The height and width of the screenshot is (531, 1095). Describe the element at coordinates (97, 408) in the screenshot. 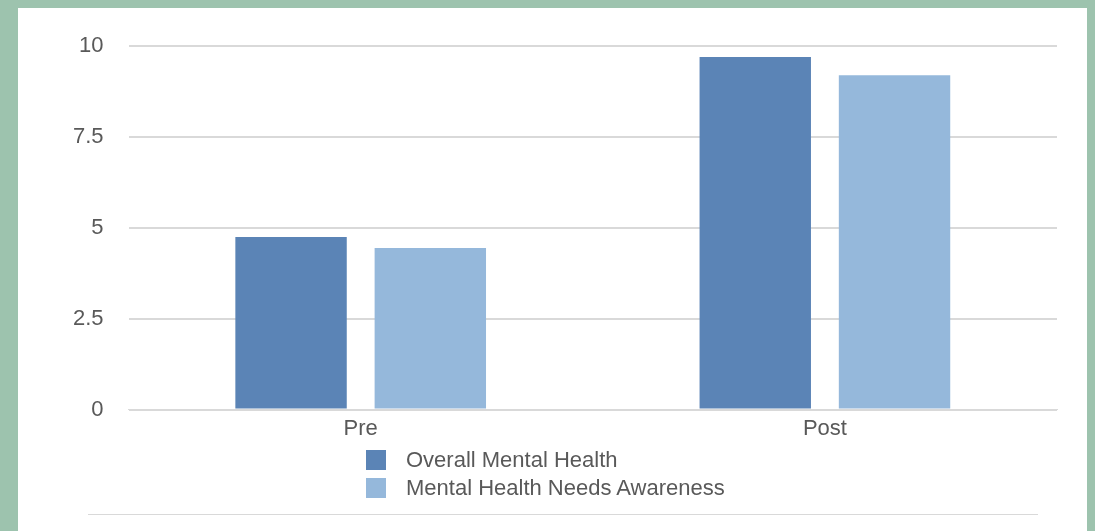

I see `y-tick-label: 0` at that location.